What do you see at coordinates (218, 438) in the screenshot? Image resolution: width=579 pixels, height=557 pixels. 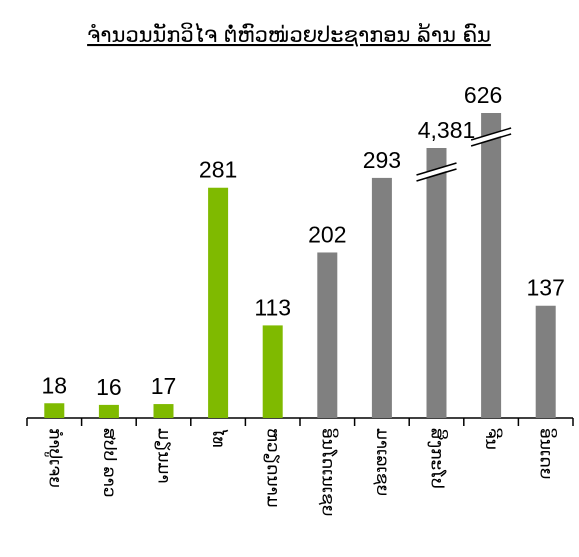 I see `x-tick-label: ໄທ` at bounding box center [218, 438].